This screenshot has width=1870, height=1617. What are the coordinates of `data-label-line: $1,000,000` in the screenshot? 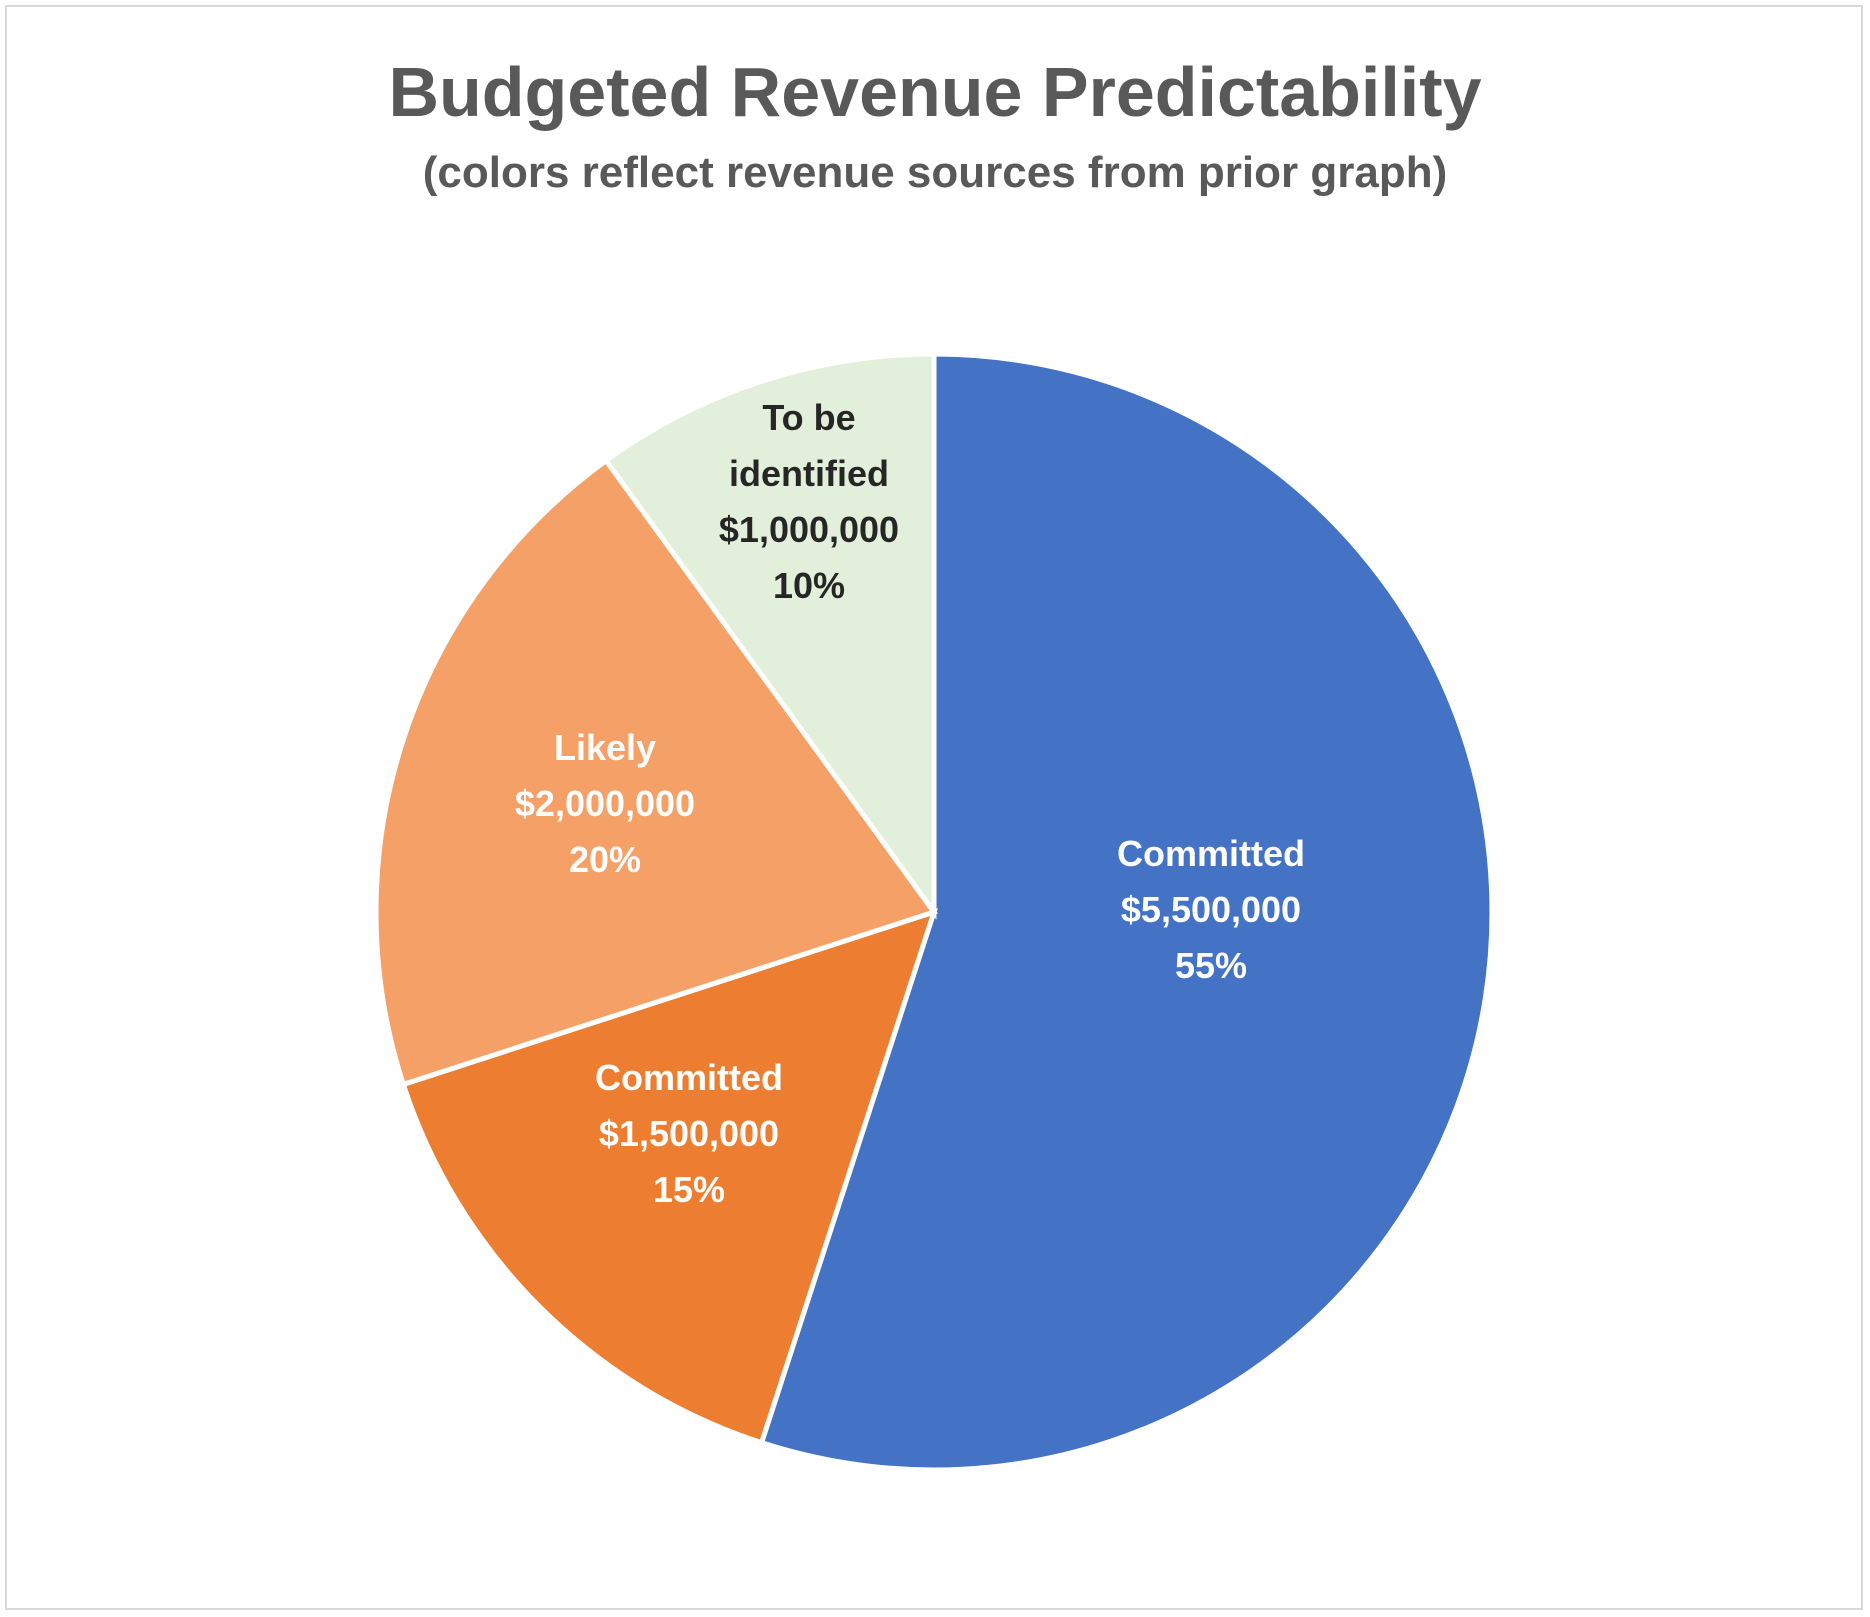 It's located at (809, 529).